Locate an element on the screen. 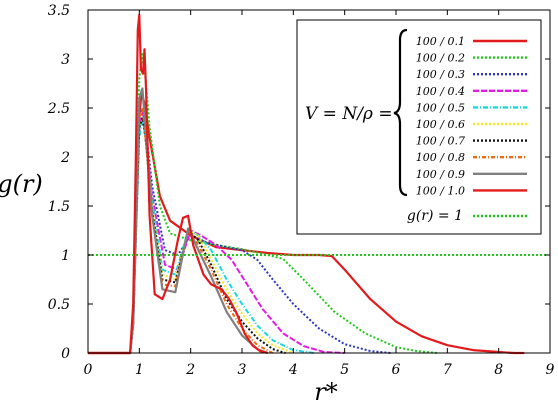 This screenshot has width=558, height=409. x-tick-label-0: 0 is located at coordinates (88, 370).